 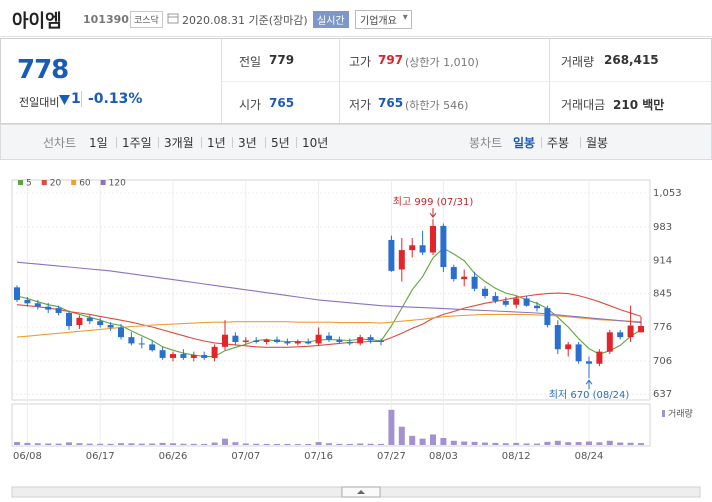 What do you see at coordinates (433, 202) in the screenshot?
I see `high-label: 최고 999 (07/31)` at bounding box center [433, 202].